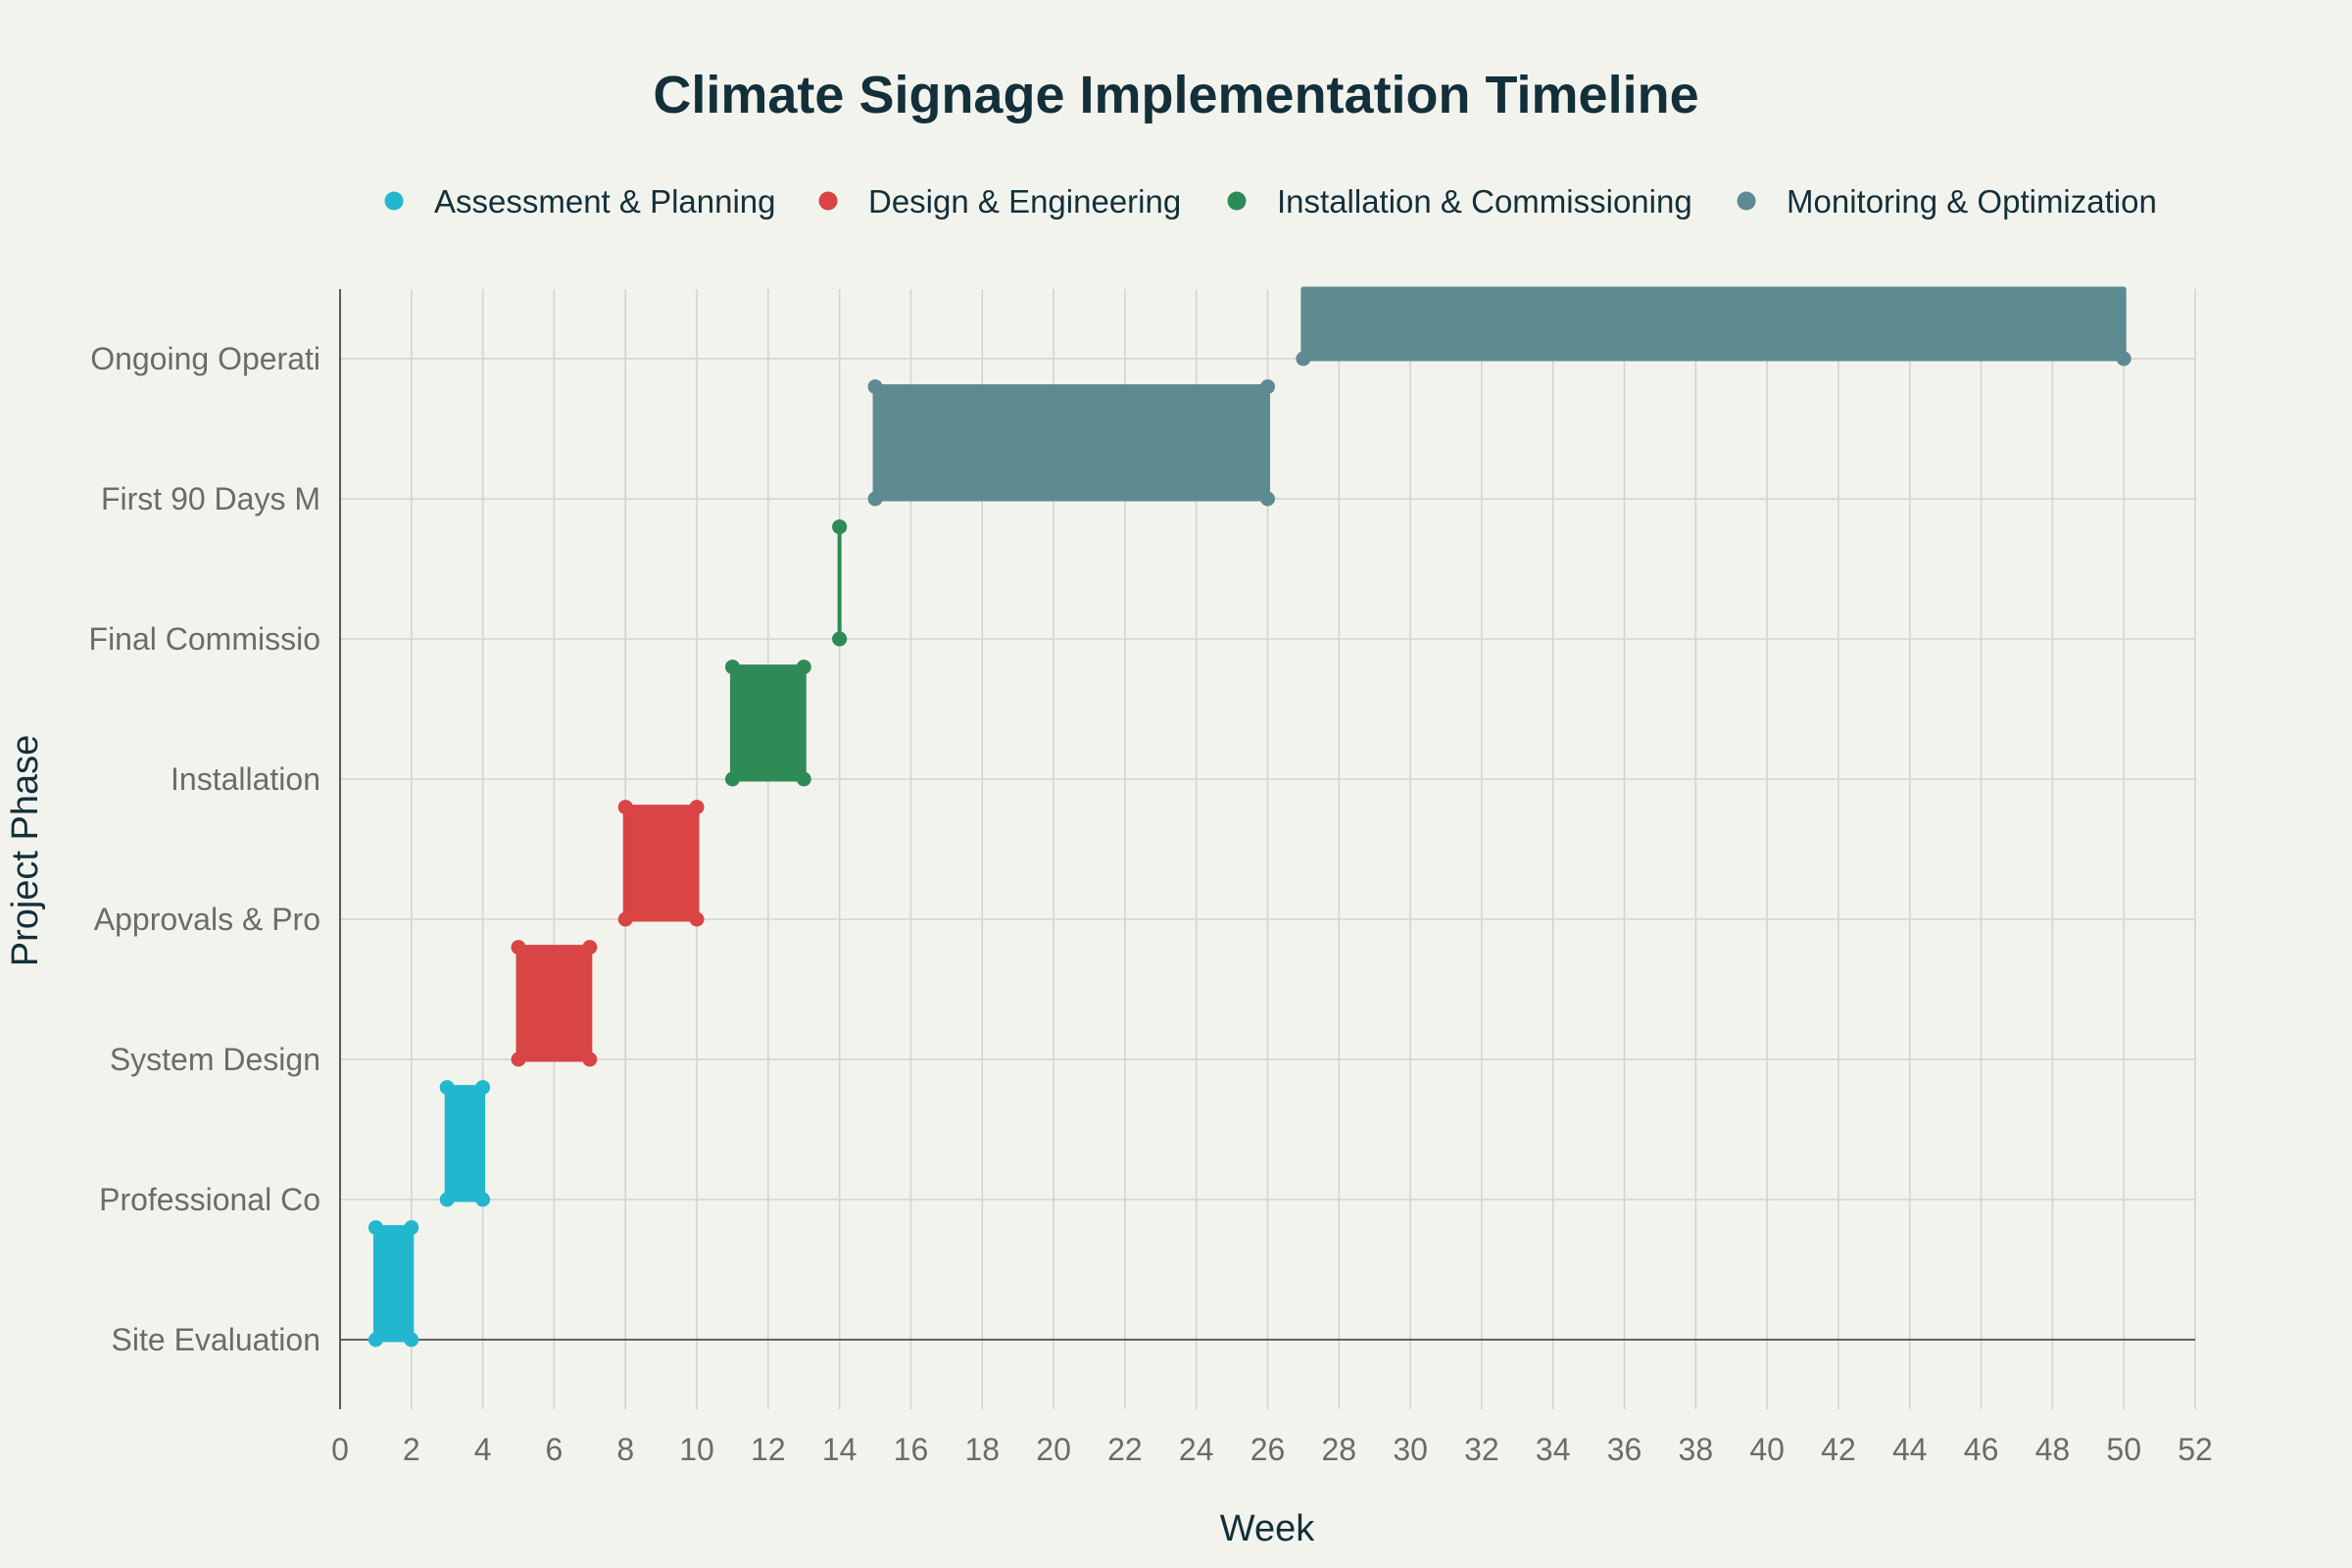 Image resolution: width=2352 pixels, height=1568 pixels. I want to click on x-tick-label: 18, so click(982, 1449).